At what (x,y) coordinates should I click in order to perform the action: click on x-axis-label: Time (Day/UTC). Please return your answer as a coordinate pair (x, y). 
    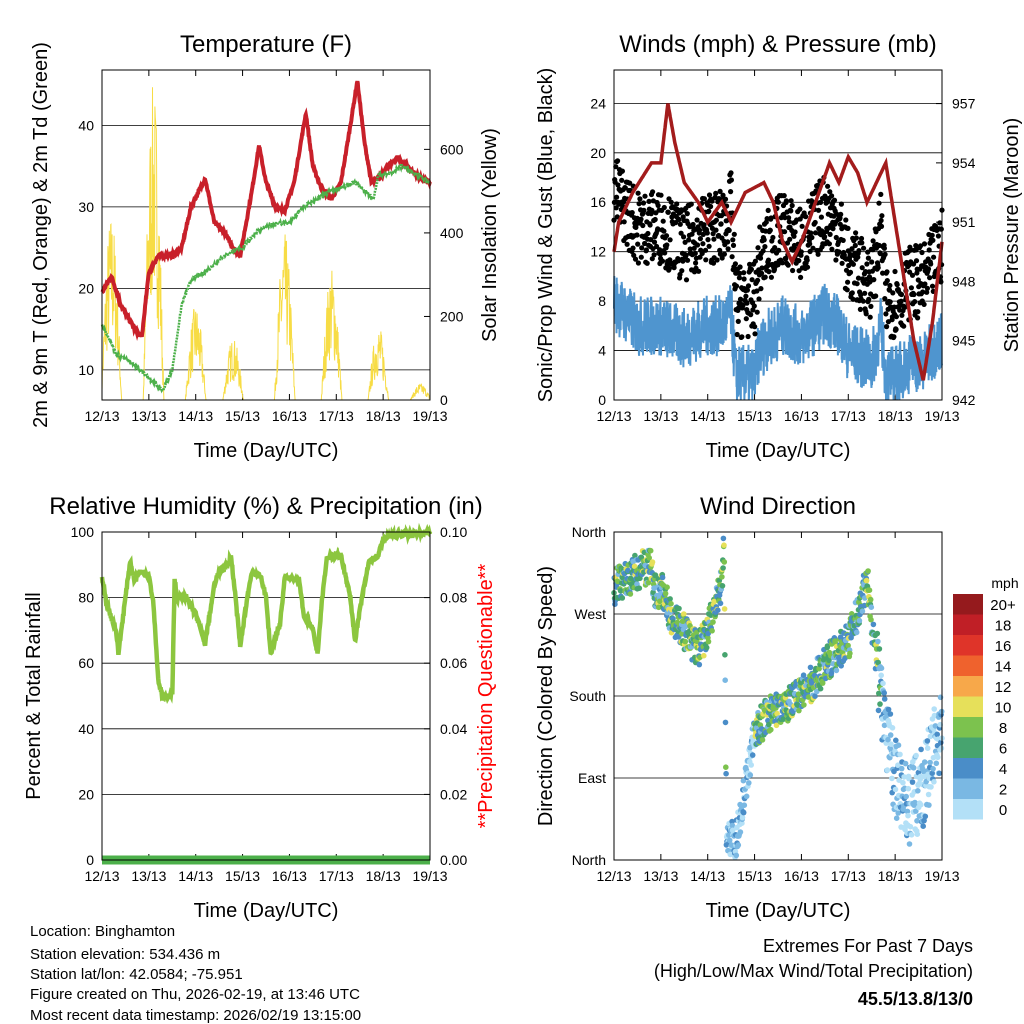
    Looking at the image, I should click on (778, 451).